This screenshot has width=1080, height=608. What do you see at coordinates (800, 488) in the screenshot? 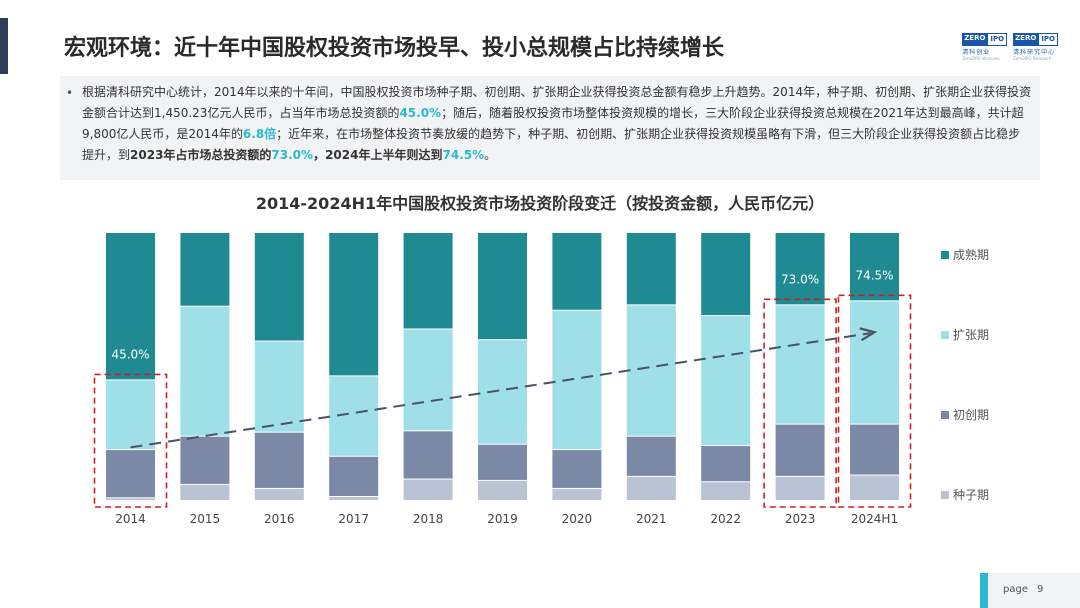
I see `bar-2023-种子期` at bounding box center [800, 488].